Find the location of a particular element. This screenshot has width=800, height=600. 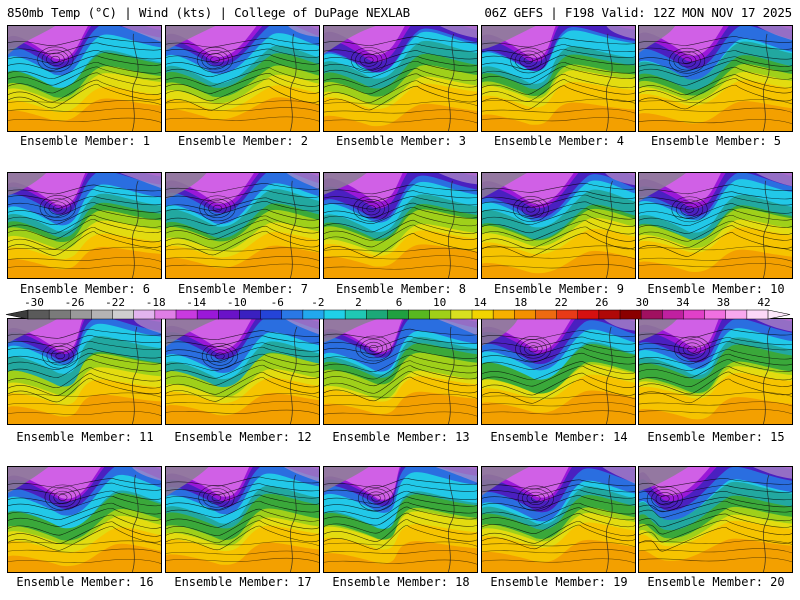

ensemble-member-label: Ensemble Member: 17 is located at coordinates (243, 582).